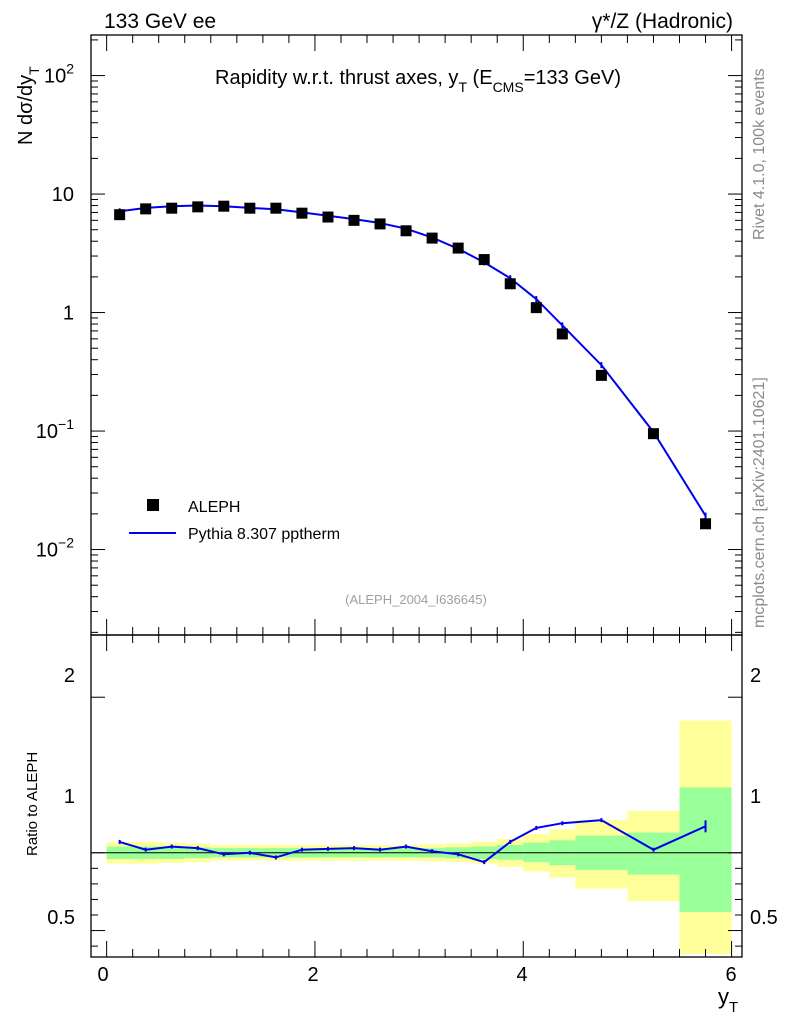  Describe the element at coordinates (59, 74) in the screenshot. I see `main-ytick-label: 10²` at that location.